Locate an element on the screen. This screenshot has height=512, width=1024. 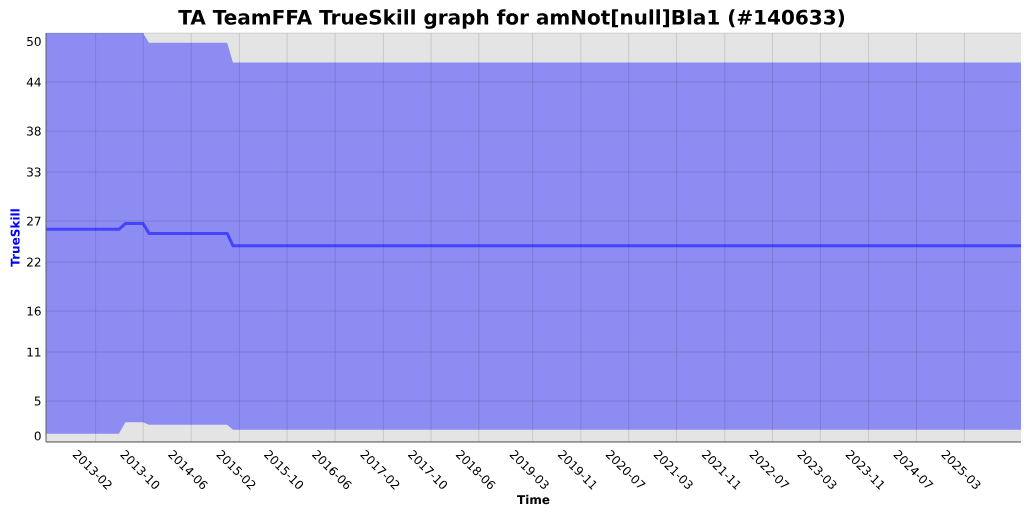
y-tick-label: 27 is located at coordinates (34, 221).